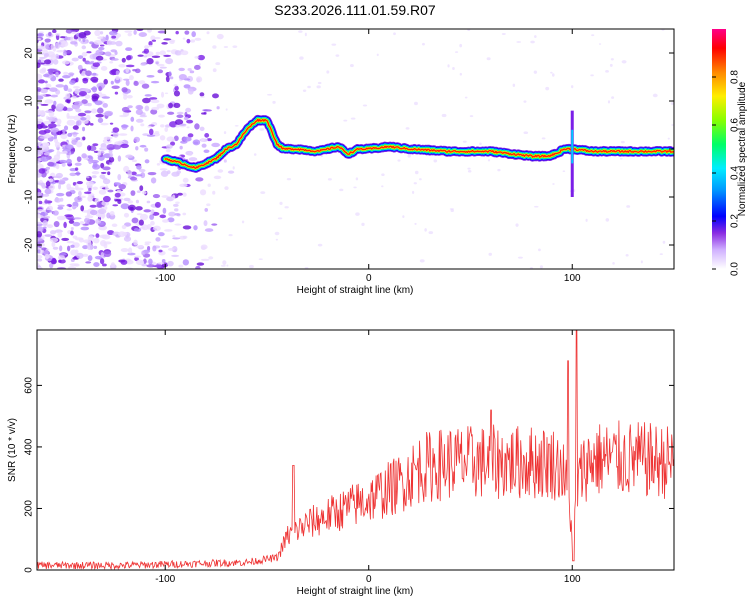 This screenshot has height=600, width=750. I want to click on spectrogram-y-tick-label: -10, so click(29, 196).